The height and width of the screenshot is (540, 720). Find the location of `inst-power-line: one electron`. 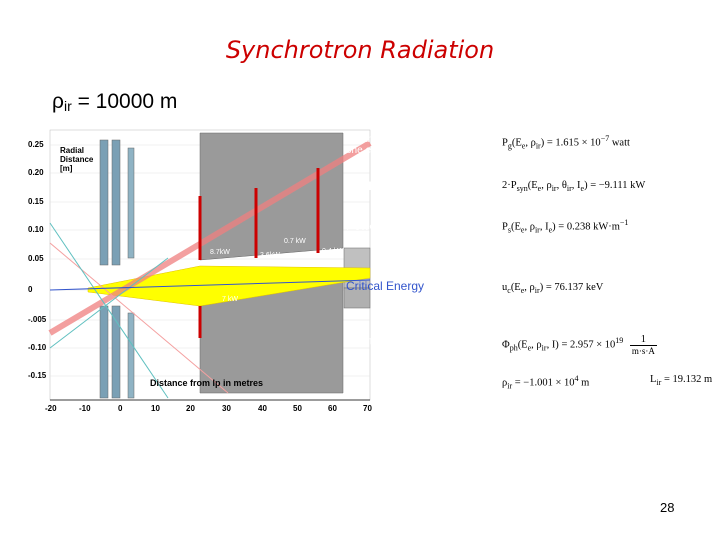

inst-power-line: one electron is located at coordinates (374, 150).